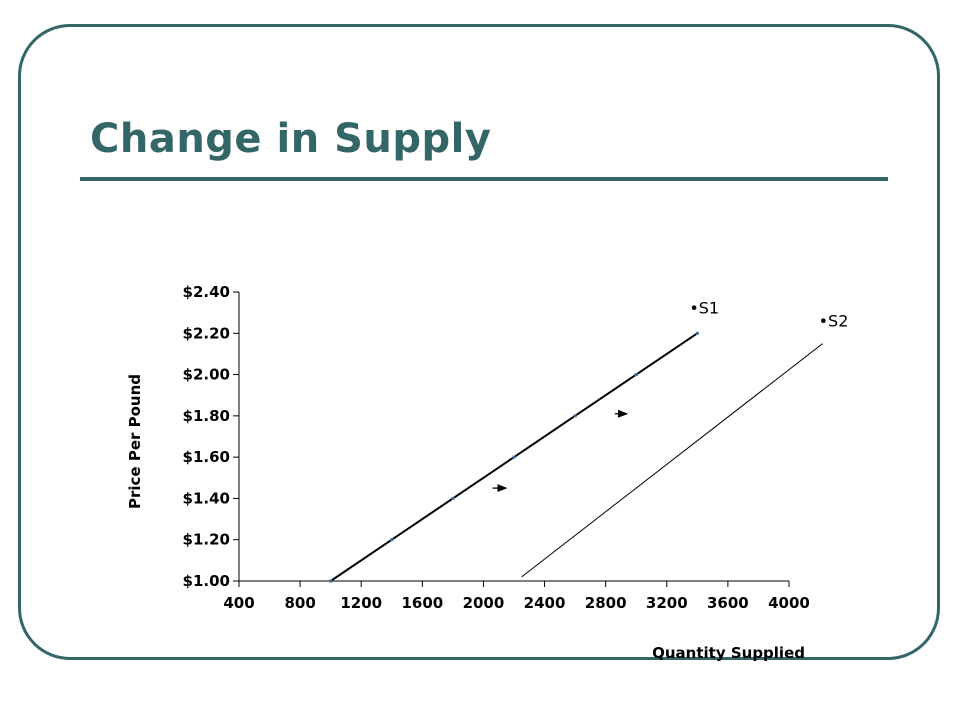  I want to click on series-label-s2: •S2, so click(834, 321).